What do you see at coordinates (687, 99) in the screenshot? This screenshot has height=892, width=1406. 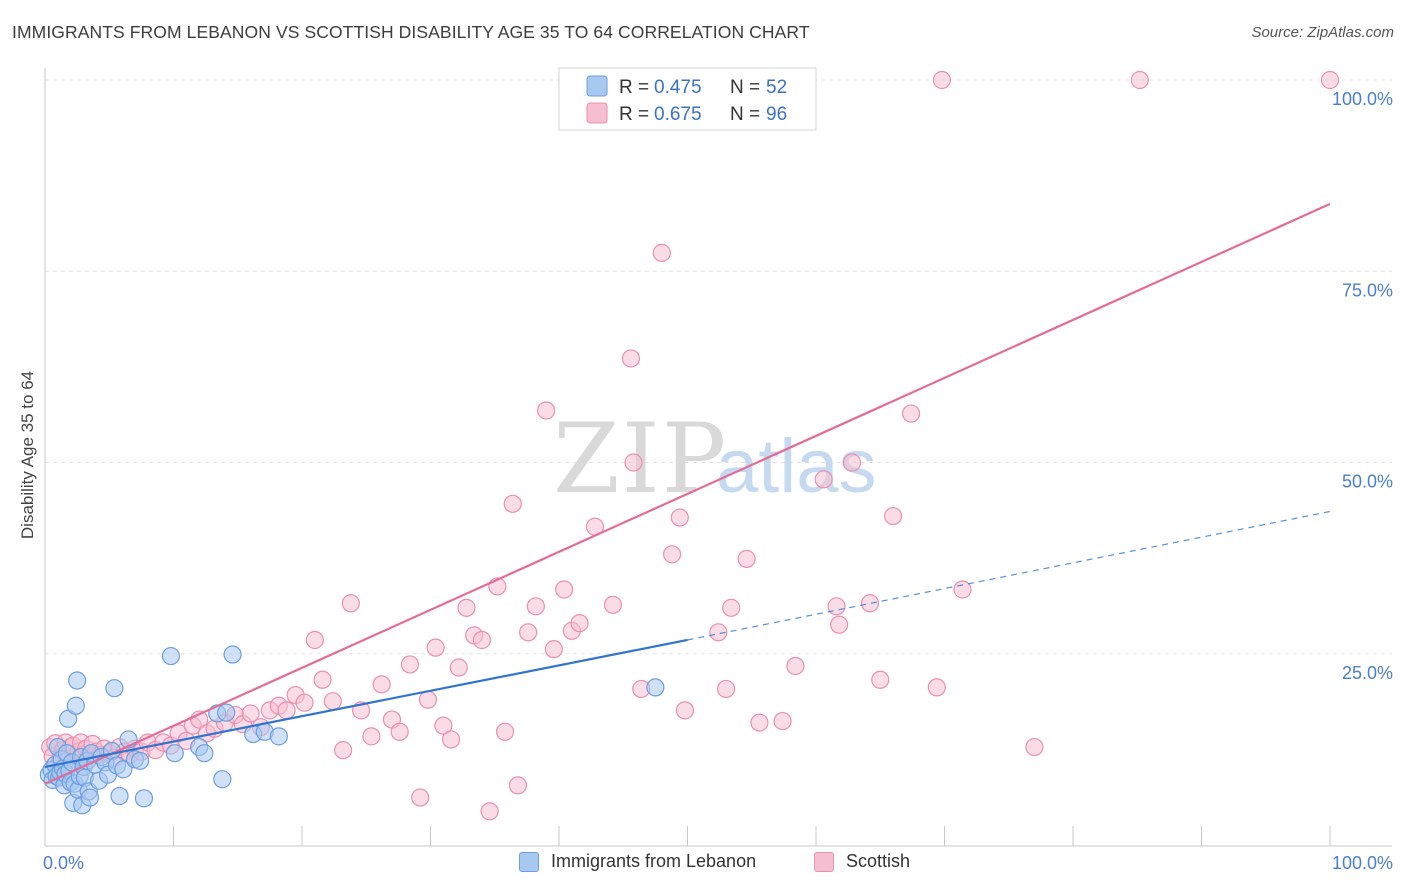 I see `top-legend: R = 0.475 N = 52 R = 0.675 N = 96` at bounding box center [687, 99].